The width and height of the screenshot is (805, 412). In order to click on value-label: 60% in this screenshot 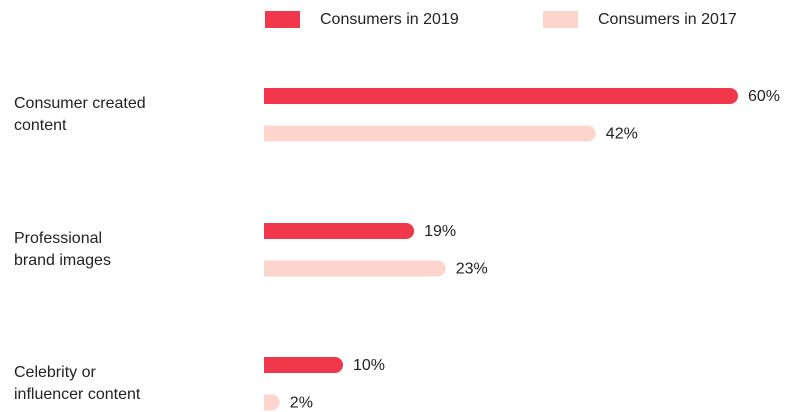, I will do `click(764, 96)`.